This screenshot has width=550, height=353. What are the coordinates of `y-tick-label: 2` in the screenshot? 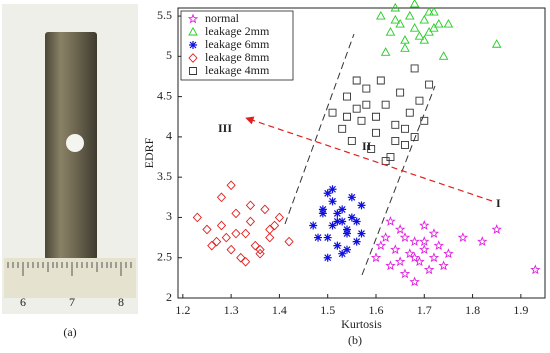 It's located at (169, 297).